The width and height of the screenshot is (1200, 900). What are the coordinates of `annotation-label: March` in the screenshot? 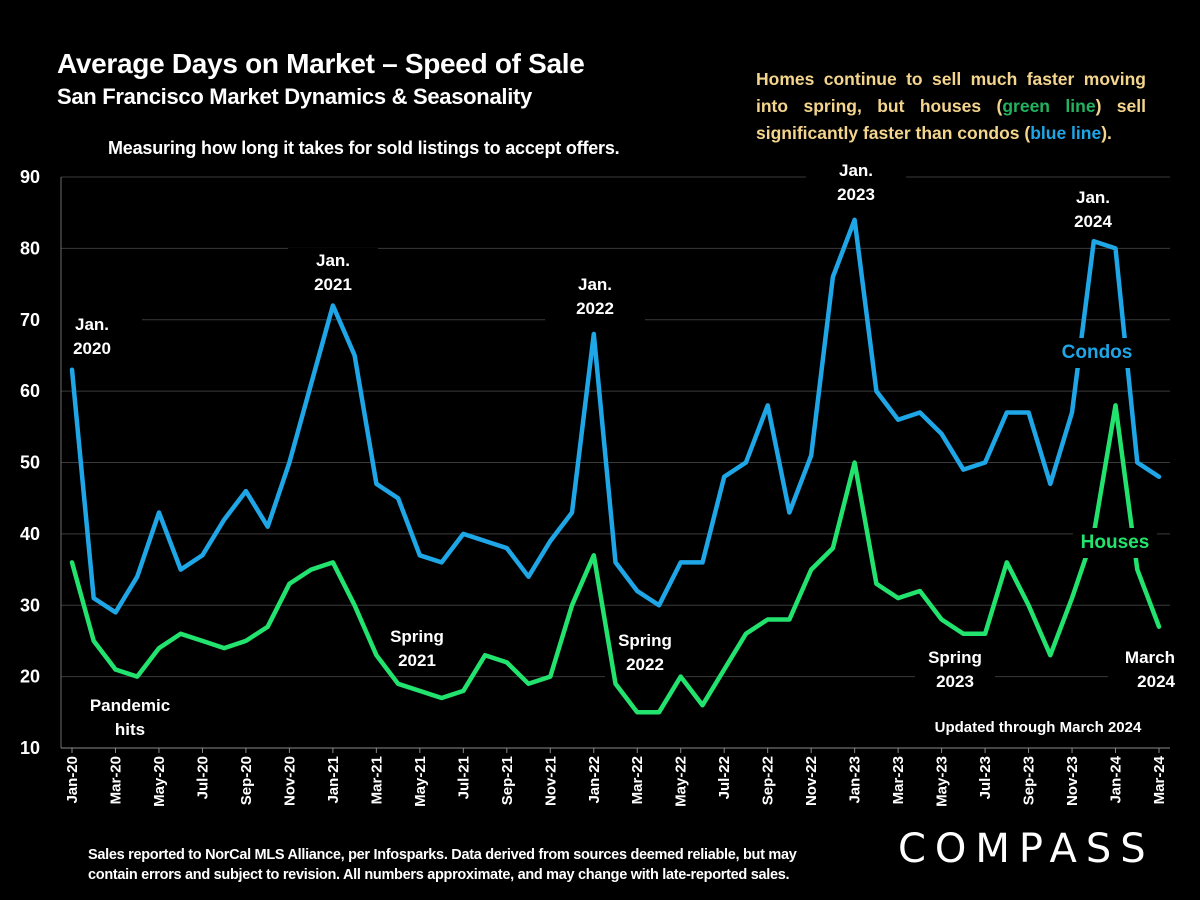 It's located at (1150, 657).